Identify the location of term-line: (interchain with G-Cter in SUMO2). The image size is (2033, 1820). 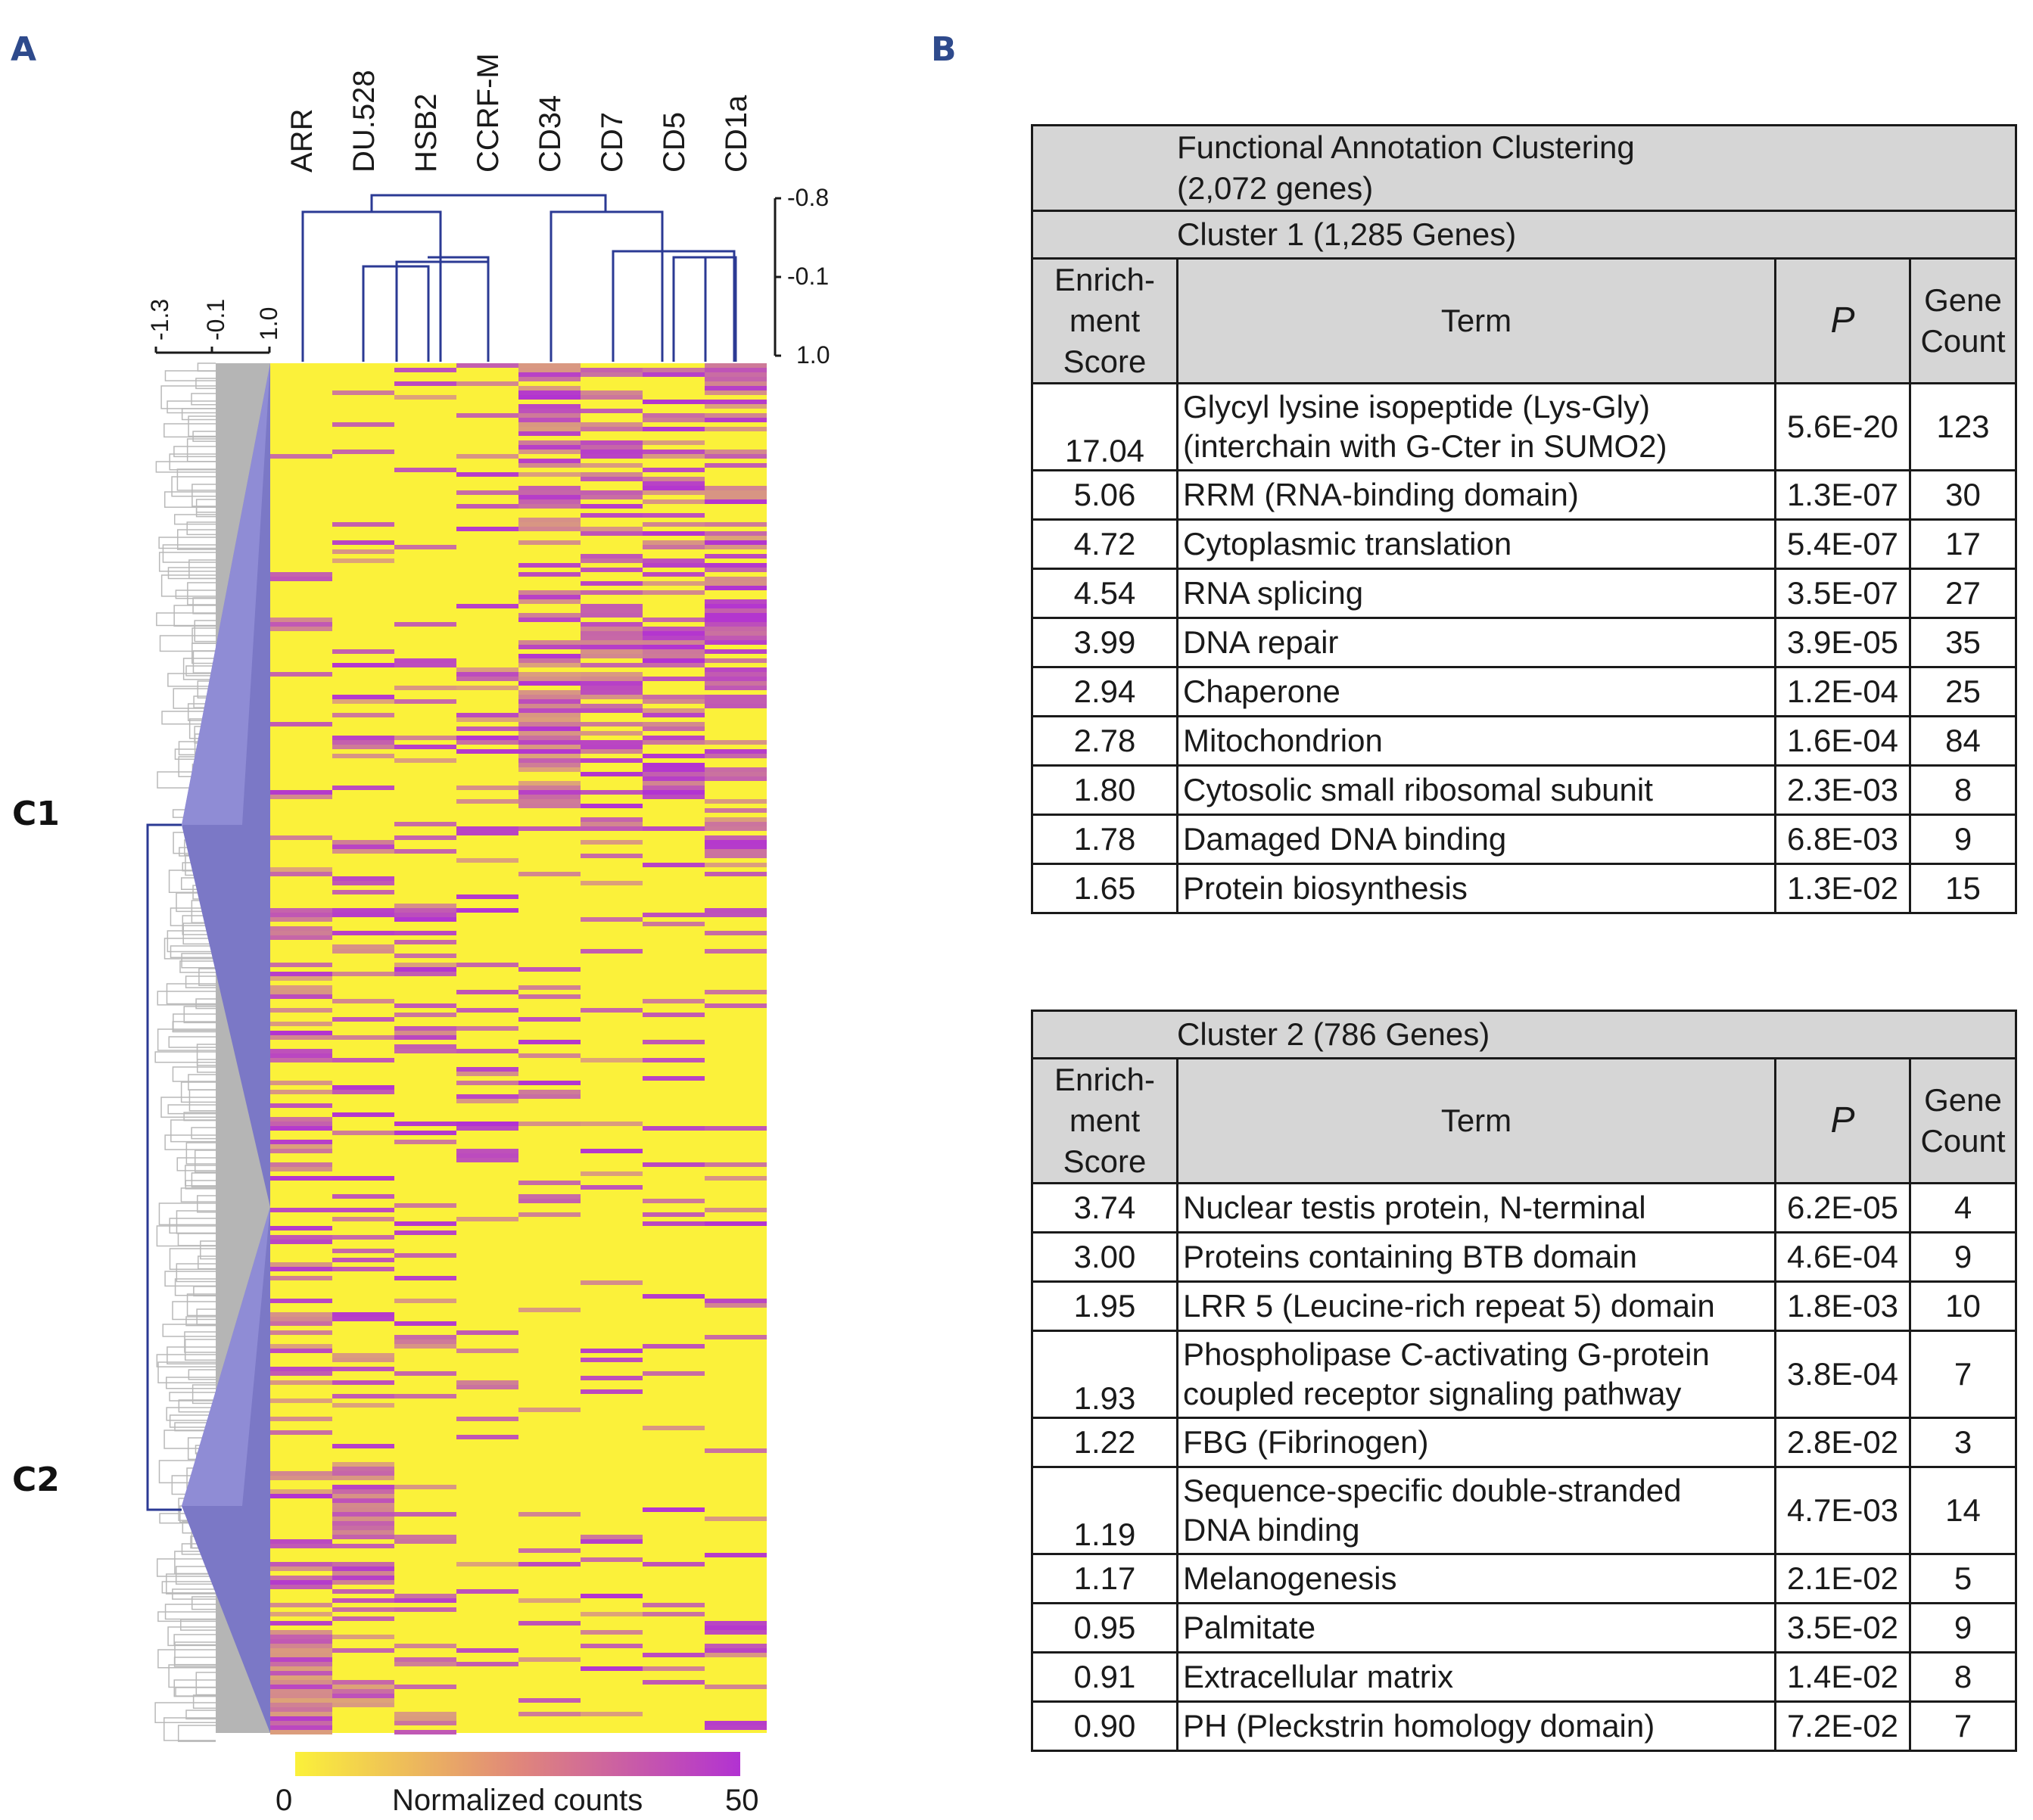
(1425, 446).